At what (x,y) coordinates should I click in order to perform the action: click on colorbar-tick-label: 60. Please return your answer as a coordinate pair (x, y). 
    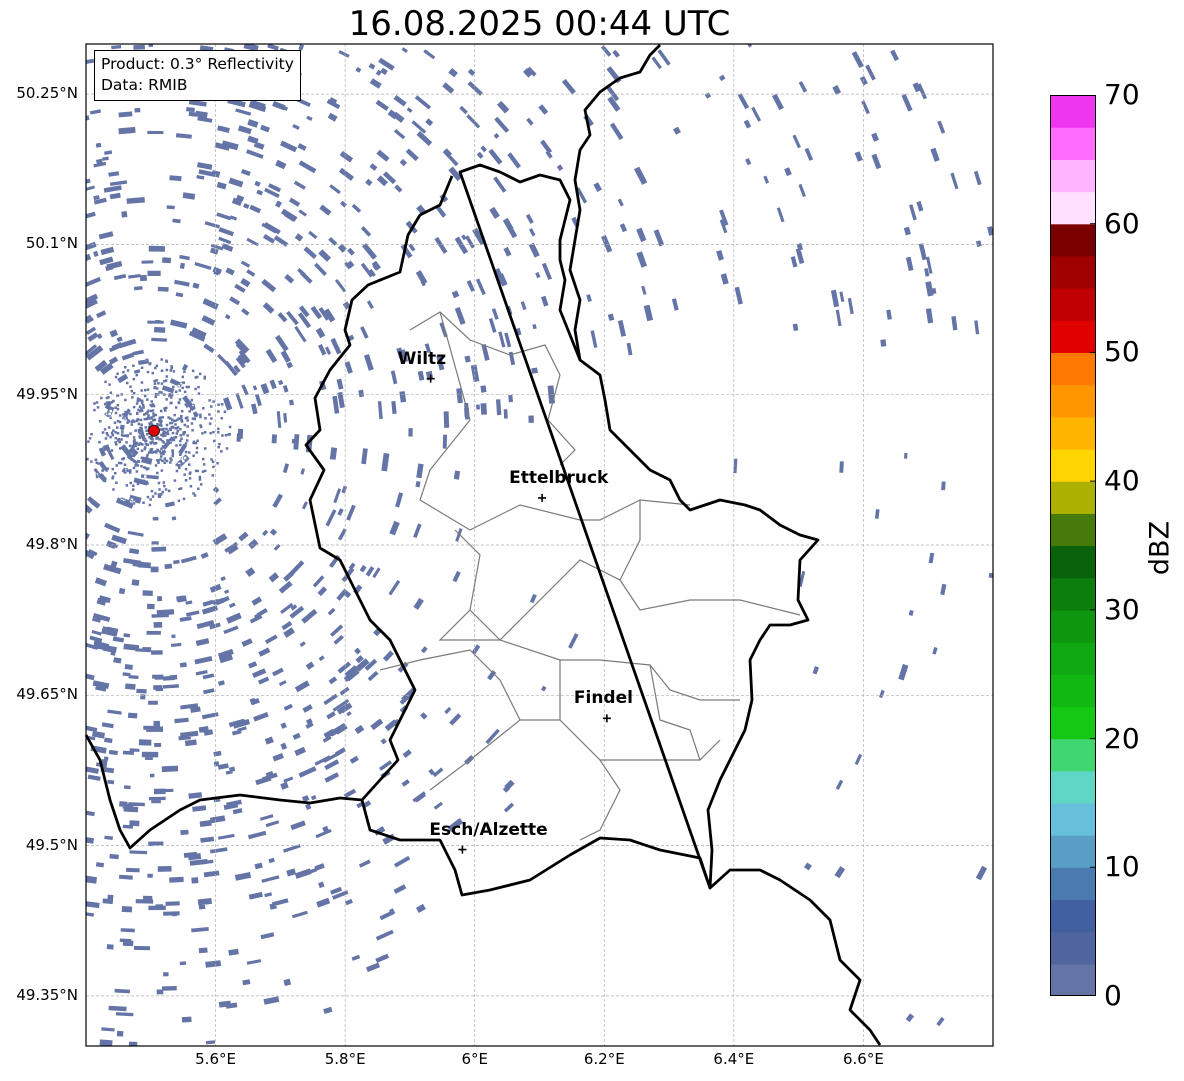
    Looking at the image, I should click on (1122, 223).